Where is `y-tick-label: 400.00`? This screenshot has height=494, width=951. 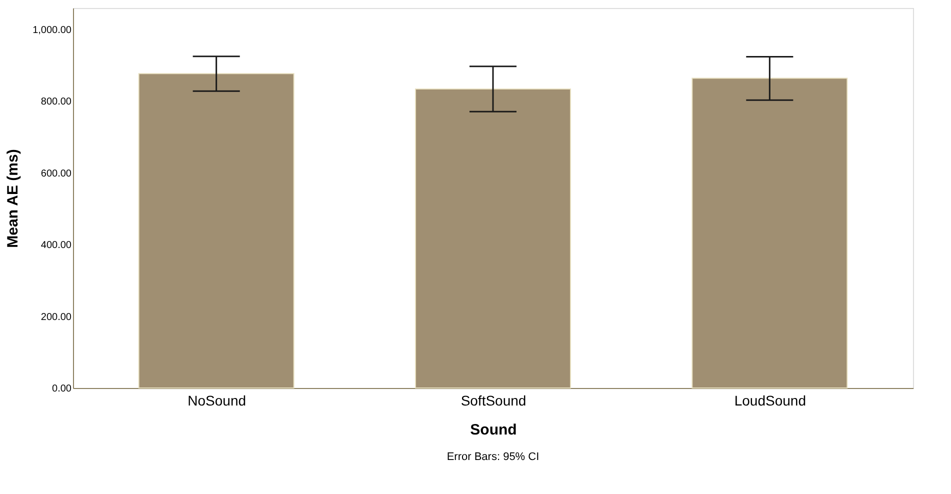
y-tick-label: 400.00 is located at coordinates (56, 246).